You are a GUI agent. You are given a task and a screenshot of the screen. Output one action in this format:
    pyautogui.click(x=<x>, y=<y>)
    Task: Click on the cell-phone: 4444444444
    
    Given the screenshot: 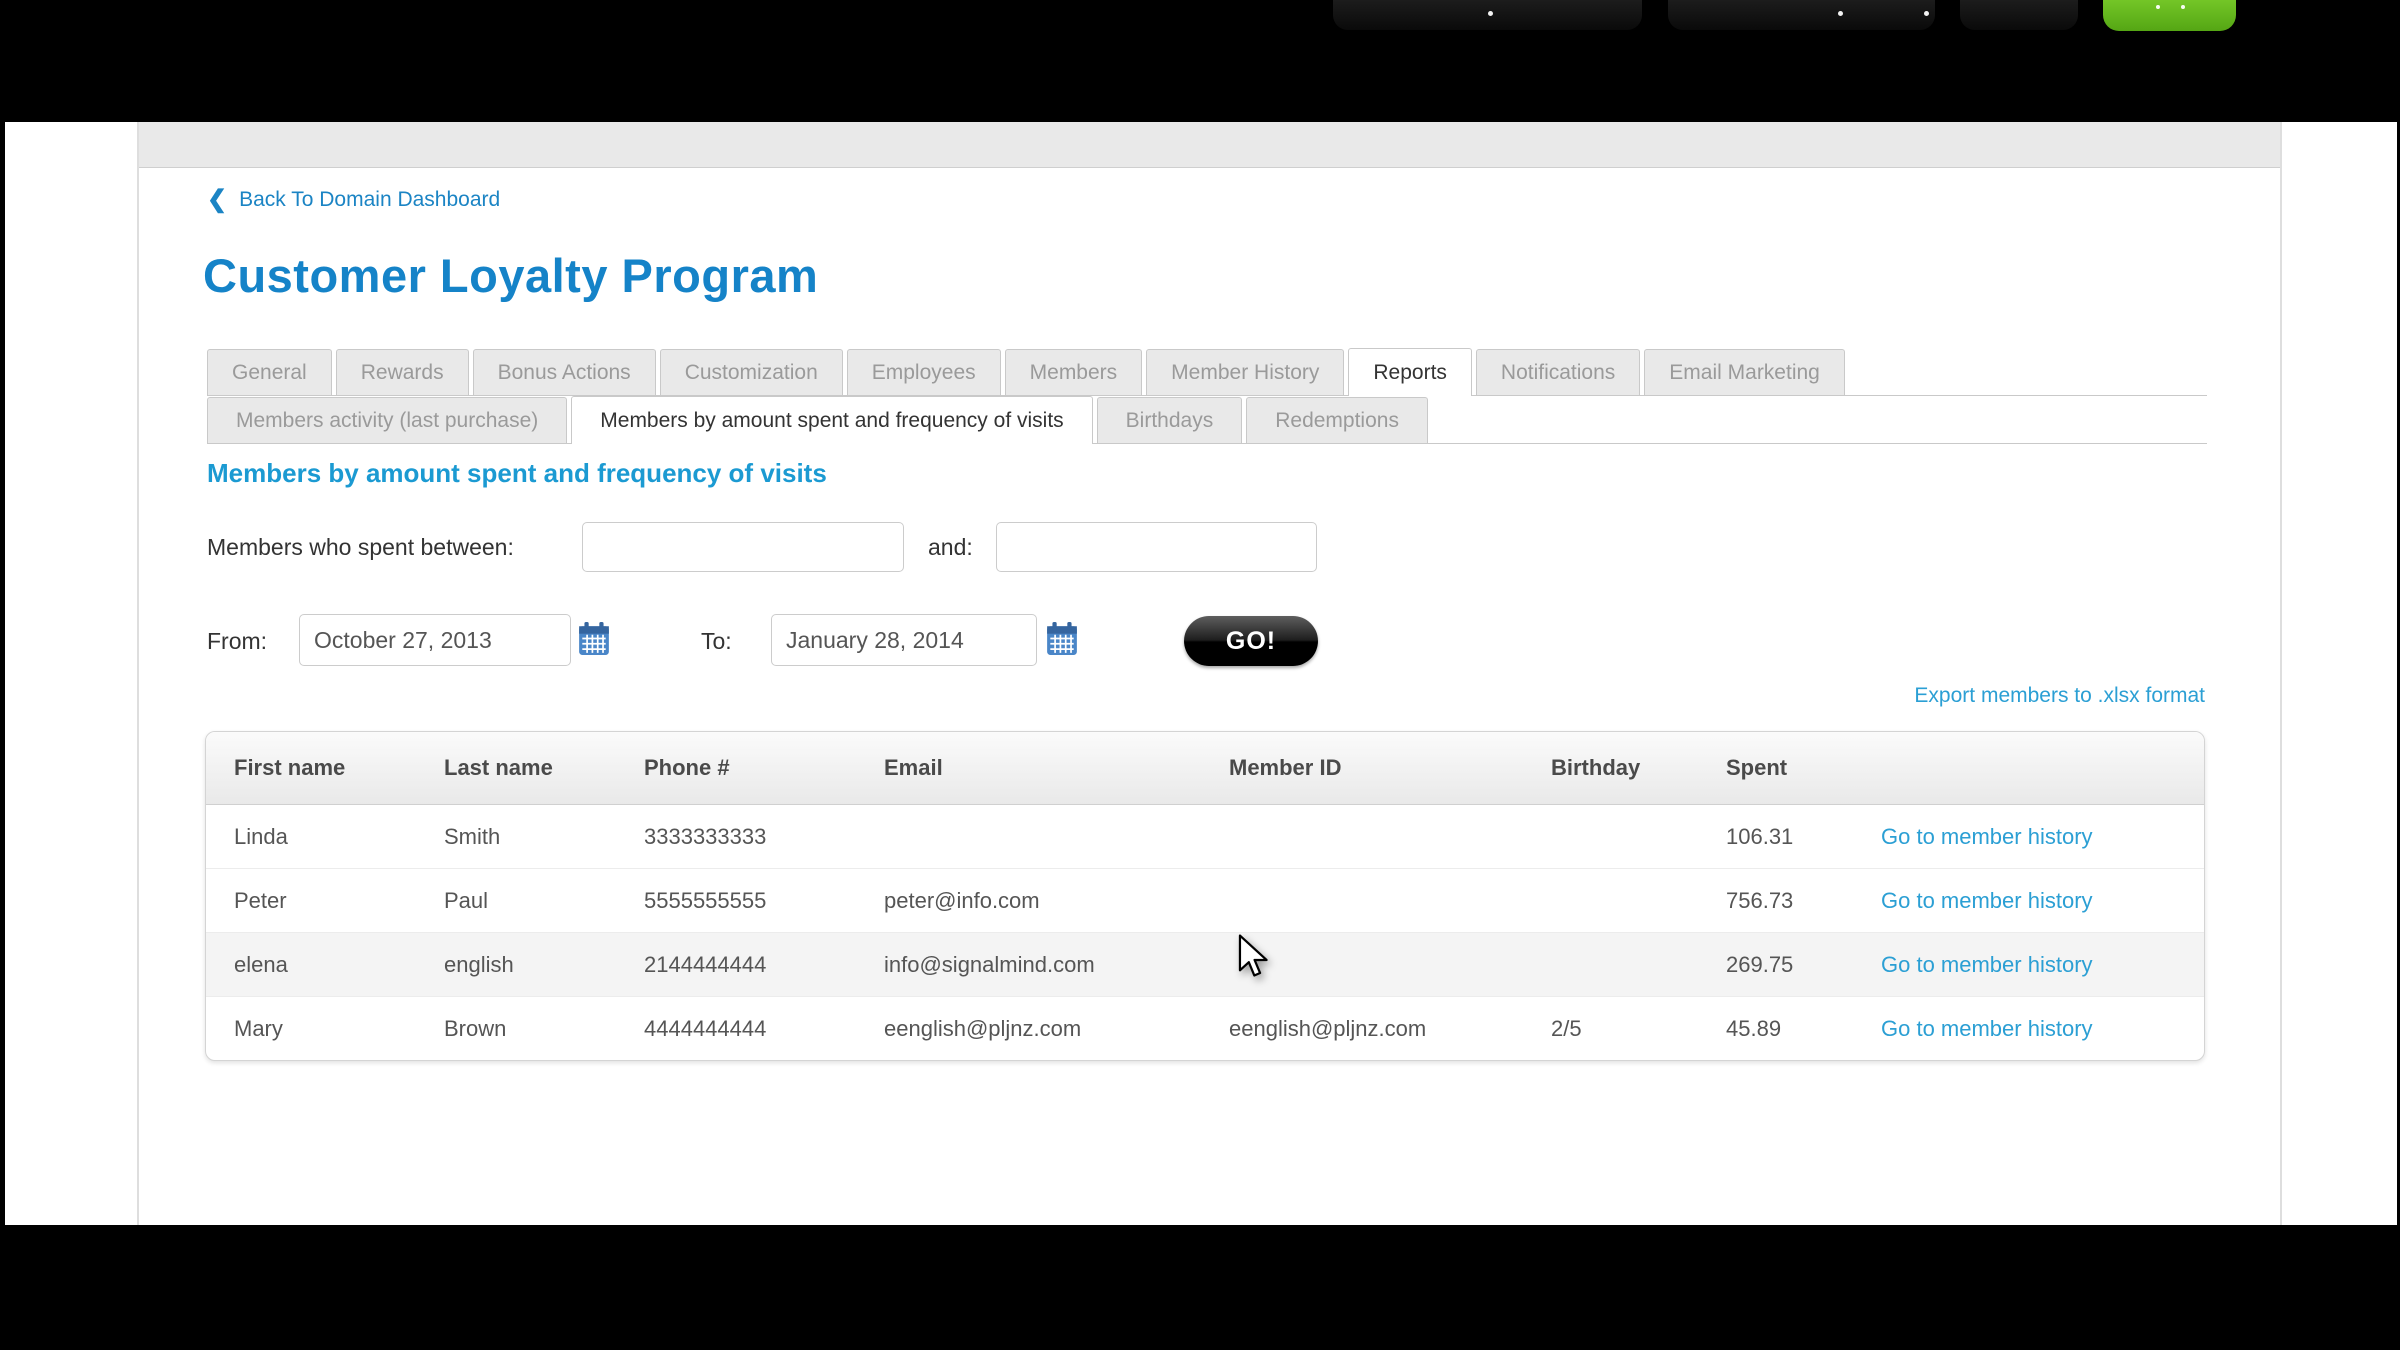 What is the action you would take?
    pyautogui.click(x=736, y=1028)
    